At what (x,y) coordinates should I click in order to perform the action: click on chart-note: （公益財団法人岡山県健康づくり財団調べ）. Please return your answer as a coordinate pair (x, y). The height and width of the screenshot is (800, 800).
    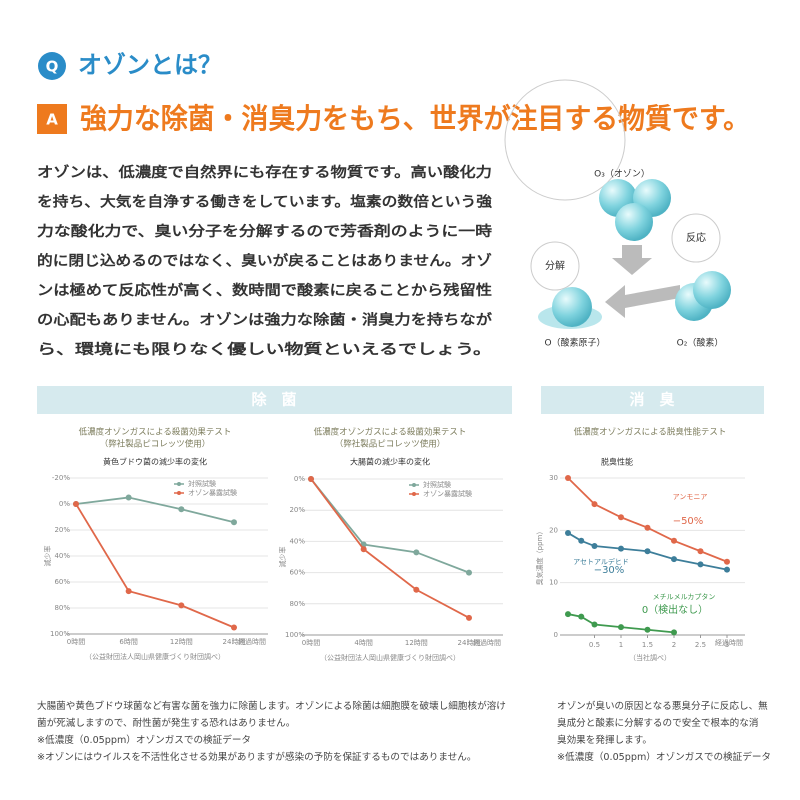
    Looking at the image, I should click on (390, 657).